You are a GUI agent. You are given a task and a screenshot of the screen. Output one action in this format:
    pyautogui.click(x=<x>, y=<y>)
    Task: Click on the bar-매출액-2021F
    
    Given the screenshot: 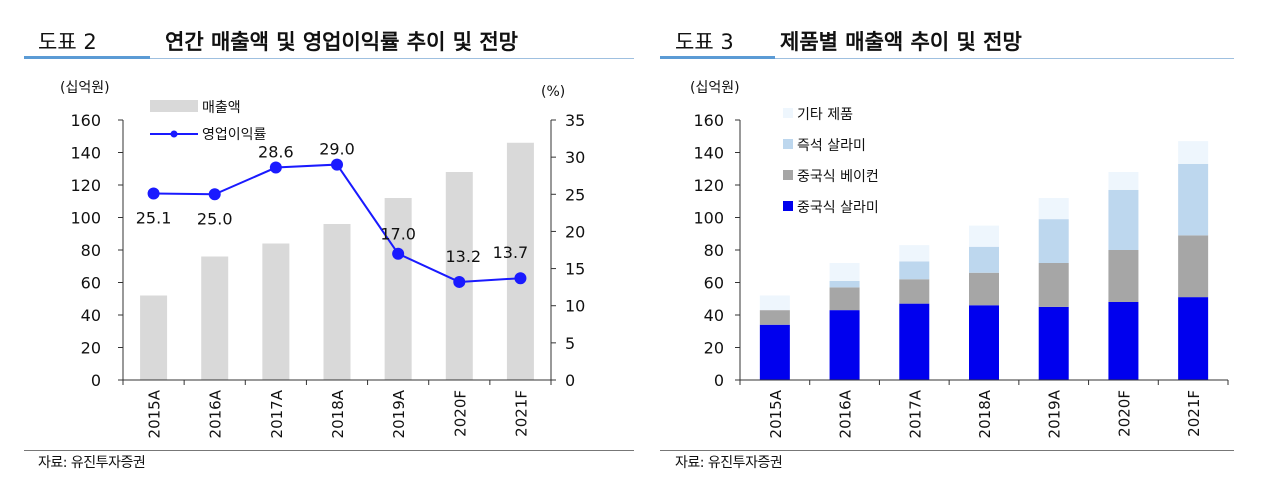 What is the action you would take?
    pyautogui.click(x=520, y=261)
    